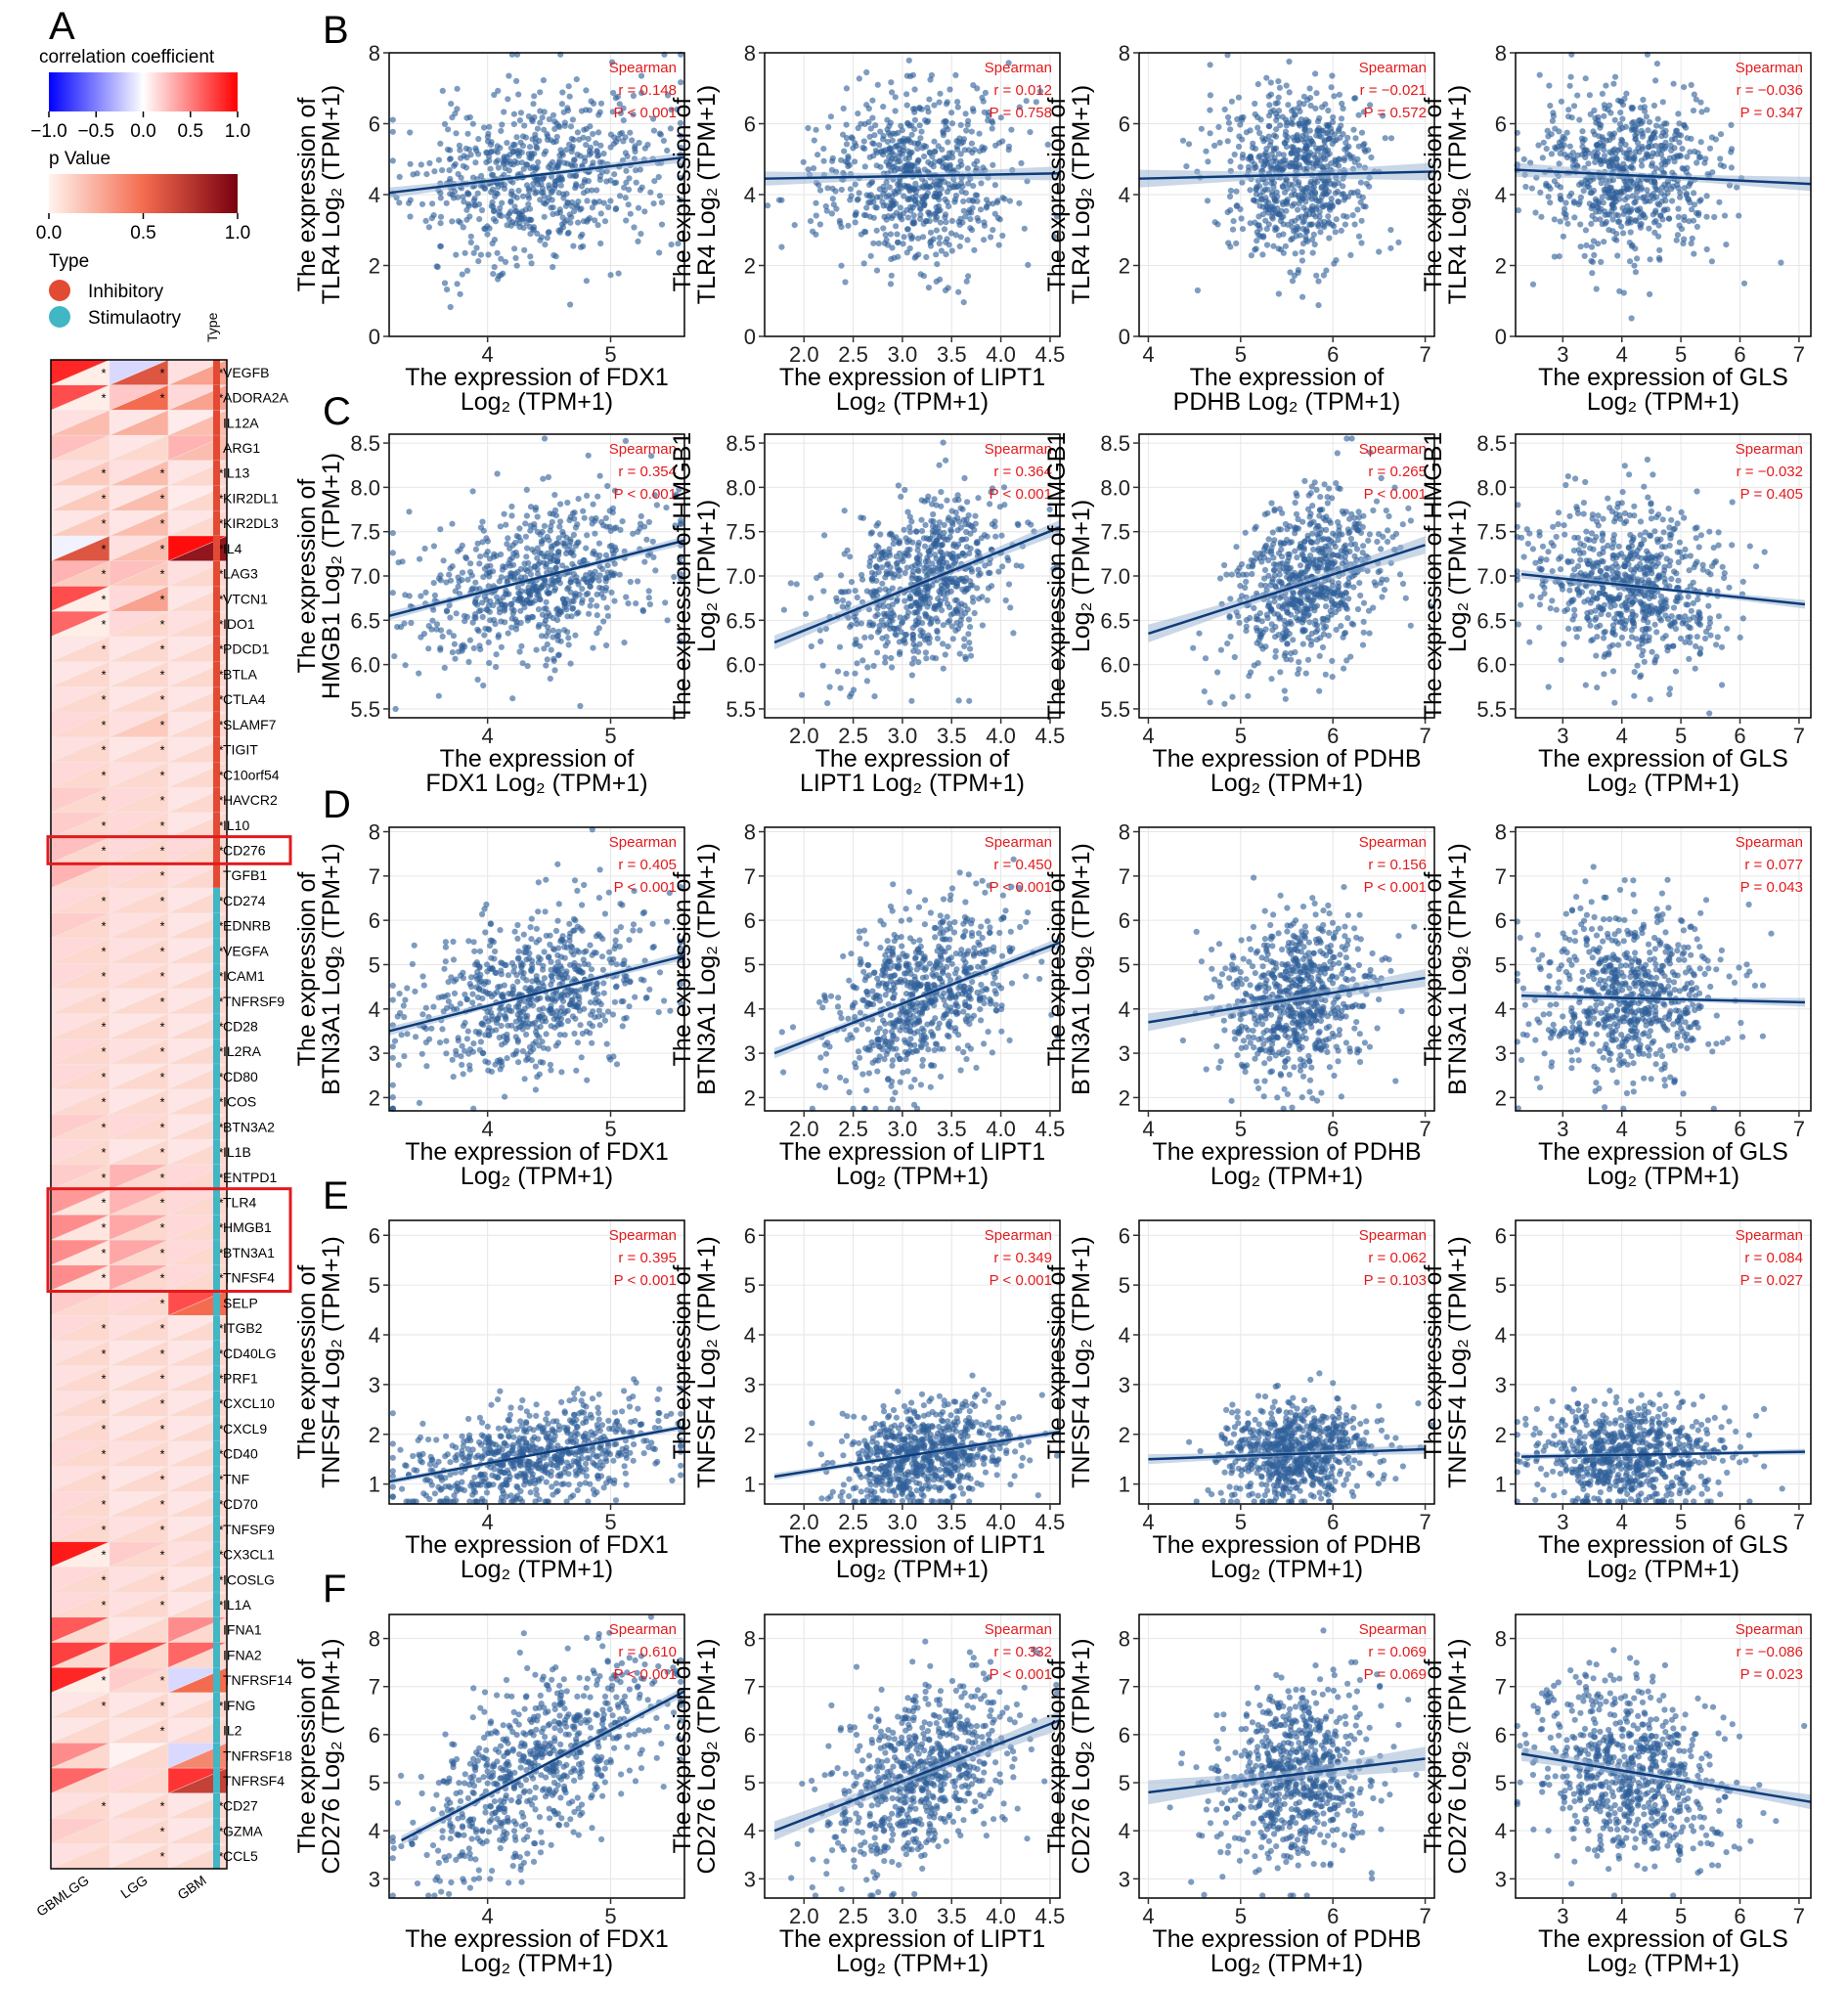 Image resolution: width=1848 pixels, height=1989 pixels. I want to click on stimulatory-label: Stimulaotry, so click(135, 318).